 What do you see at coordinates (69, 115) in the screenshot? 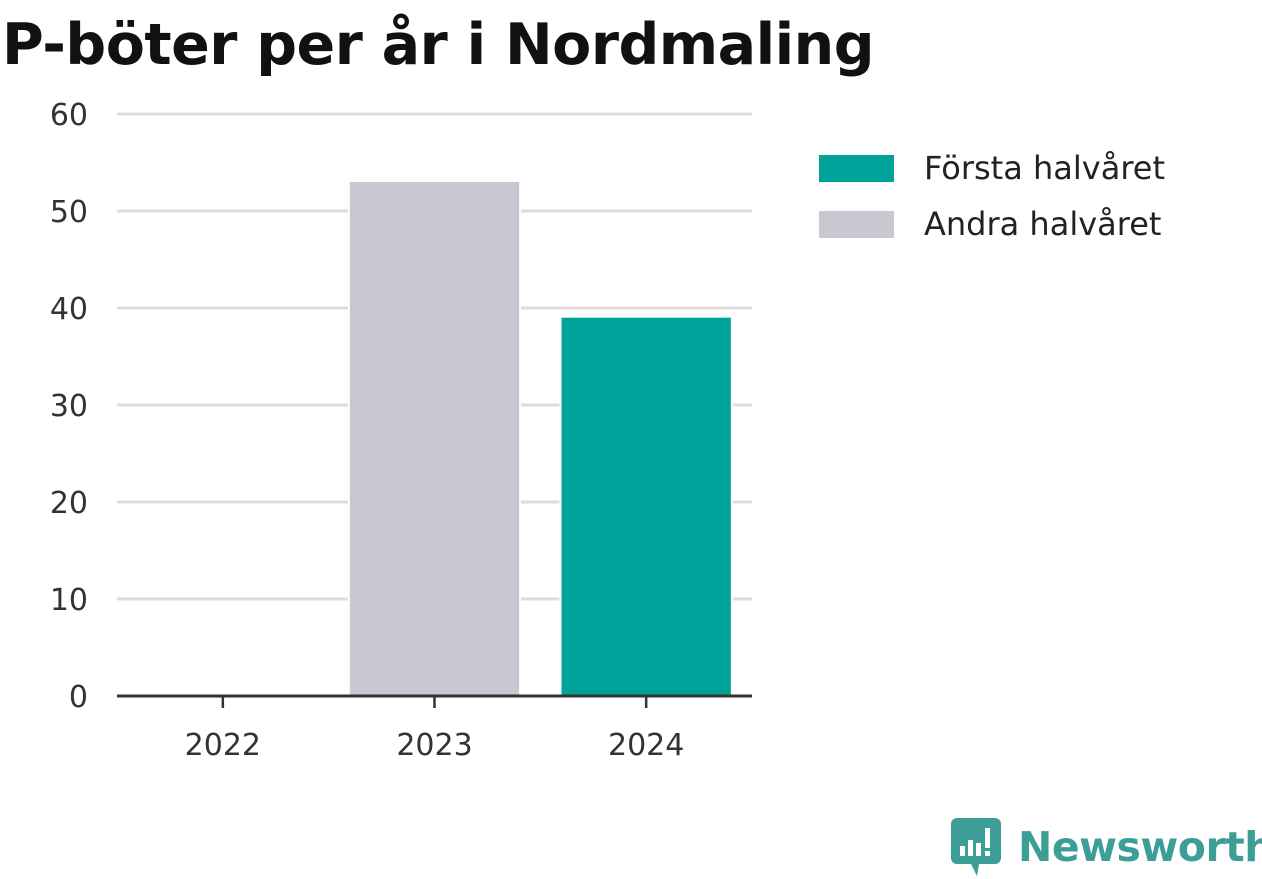
I see `y-tick-label-60: 60` at bounding box center [69, 115].